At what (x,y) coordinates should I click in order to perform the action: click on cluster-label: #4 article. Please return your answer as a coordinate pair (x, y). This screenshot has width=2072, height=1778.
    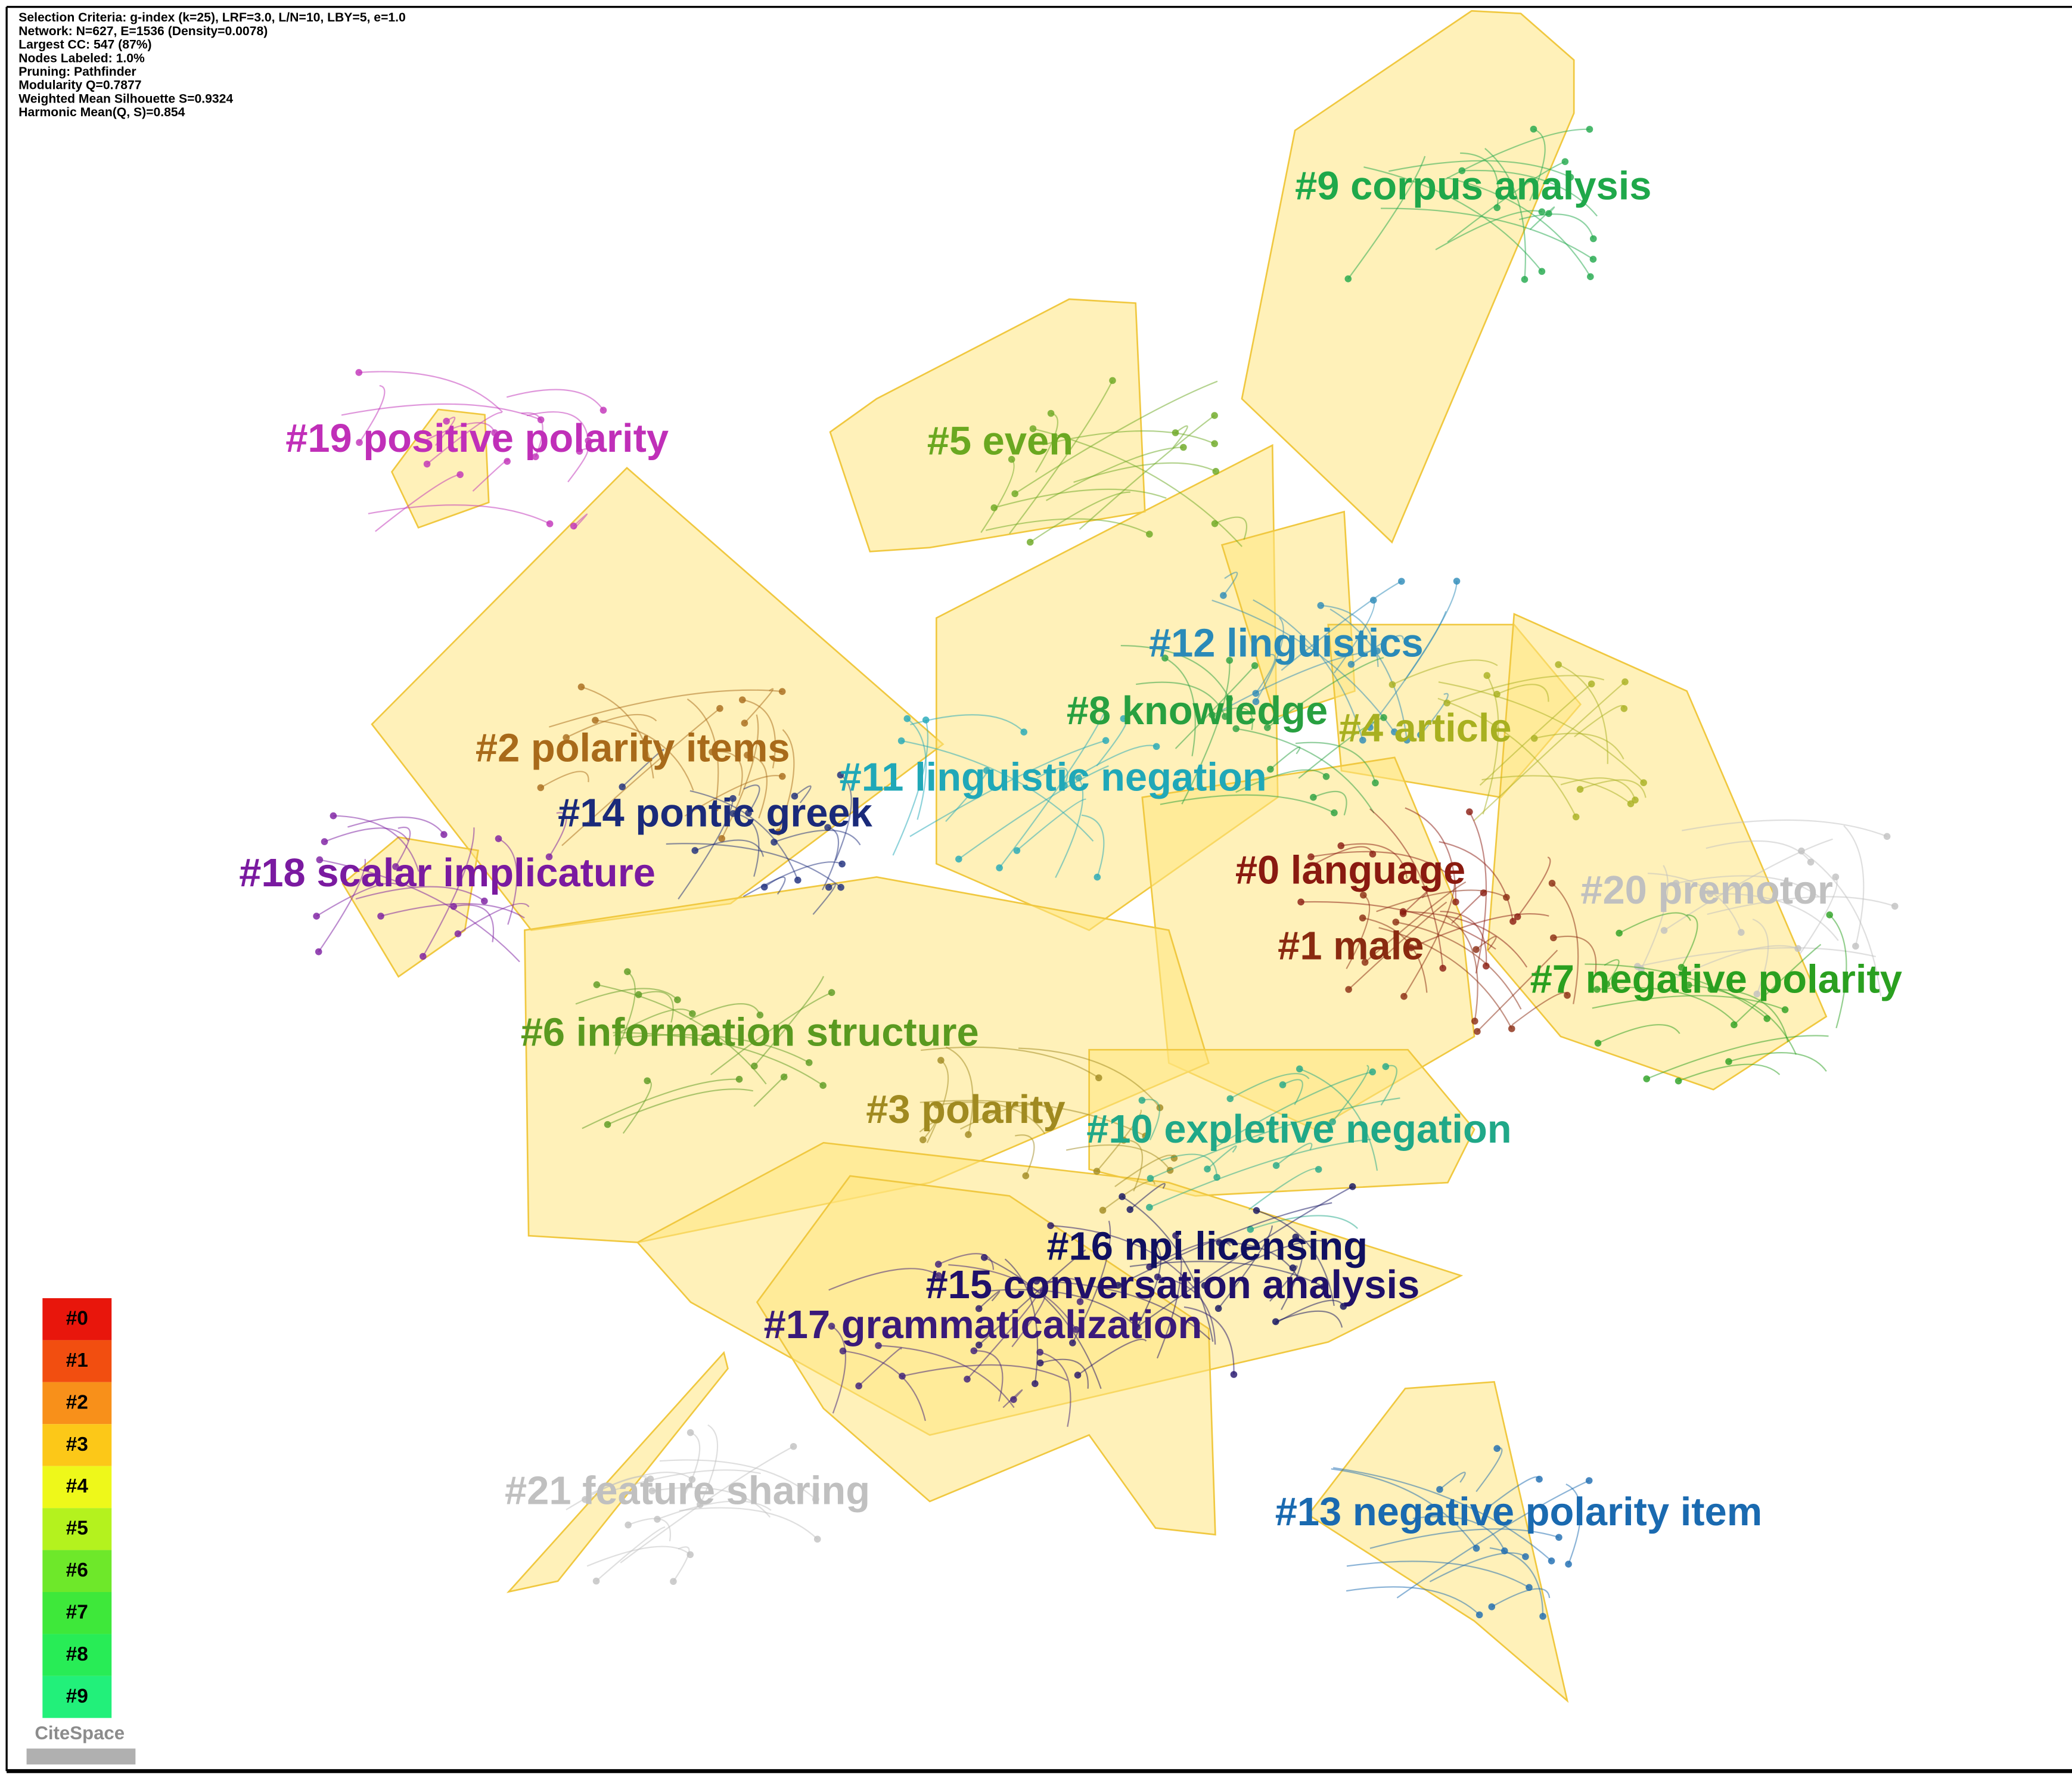
    Looking at the image, I should click on (1425, 728).